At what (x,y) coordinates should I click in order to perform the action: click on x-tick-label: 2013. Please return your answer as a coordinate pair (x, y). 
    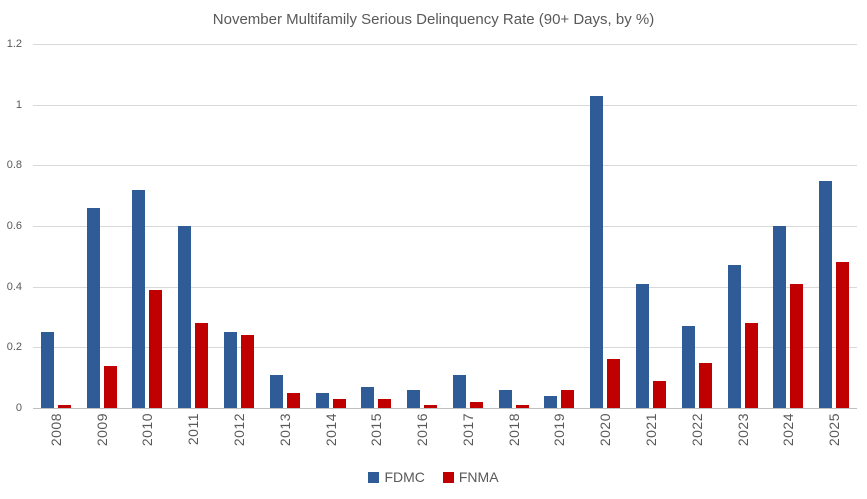
    Looking at the image, I should click on (284, 430).